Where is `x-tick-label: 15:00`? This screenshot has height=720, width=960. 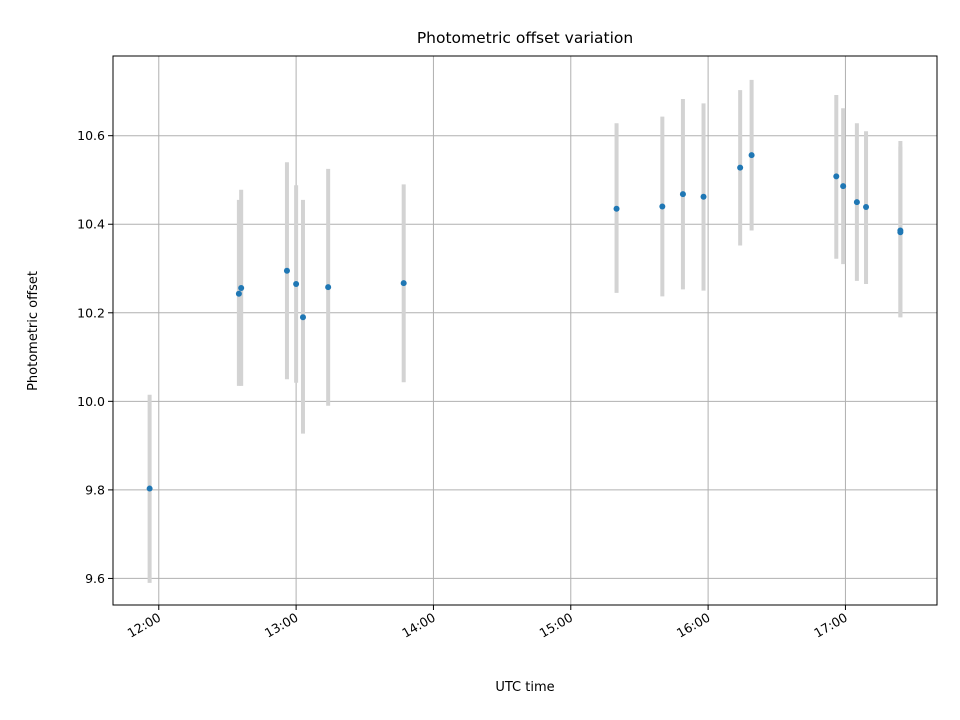 x-tick-label: 15:00 is located at coordinates (556, 625).